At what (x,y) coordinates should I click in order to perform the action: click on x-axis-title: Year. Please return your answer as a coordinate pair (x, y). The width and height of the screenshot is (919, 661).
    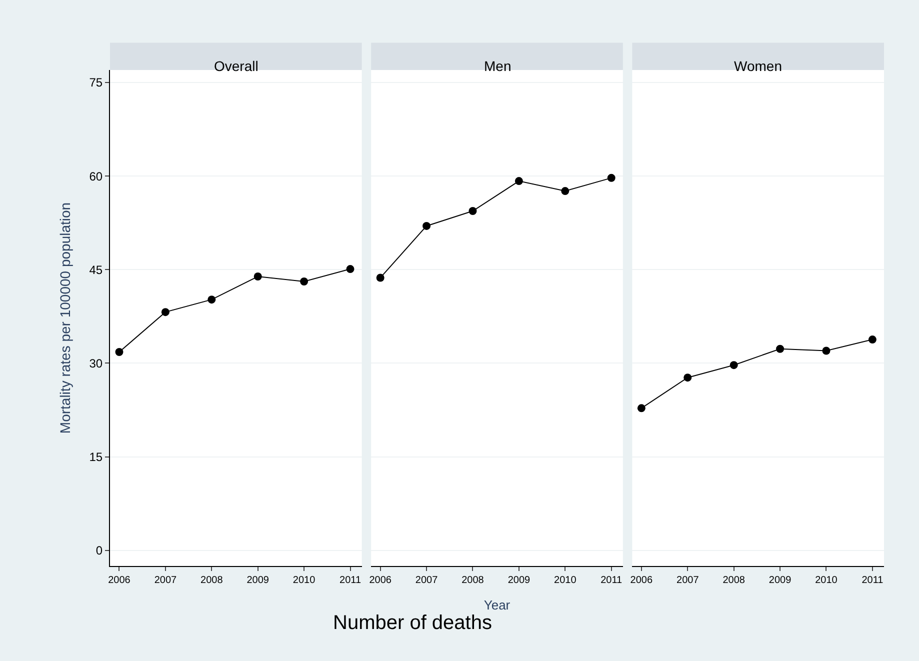
    Looking at the image, I should click on (497, 605).